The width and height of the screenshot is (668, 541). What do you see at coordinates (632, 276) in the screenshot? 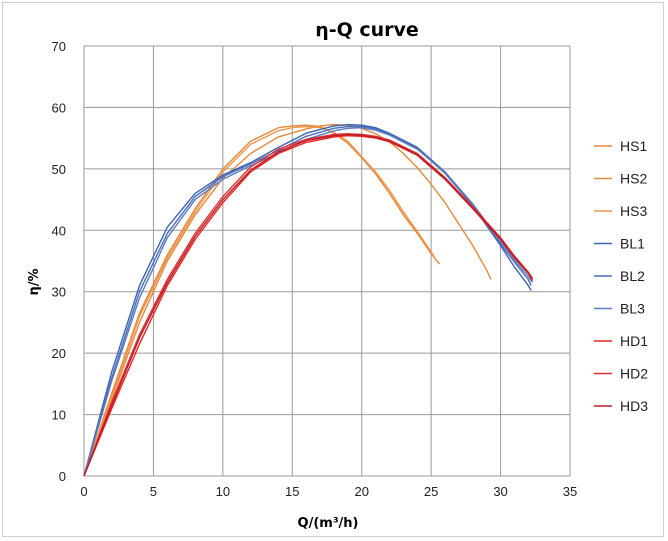
I see `legend-label-bl2: BL2` at bounding box center [632, 276].